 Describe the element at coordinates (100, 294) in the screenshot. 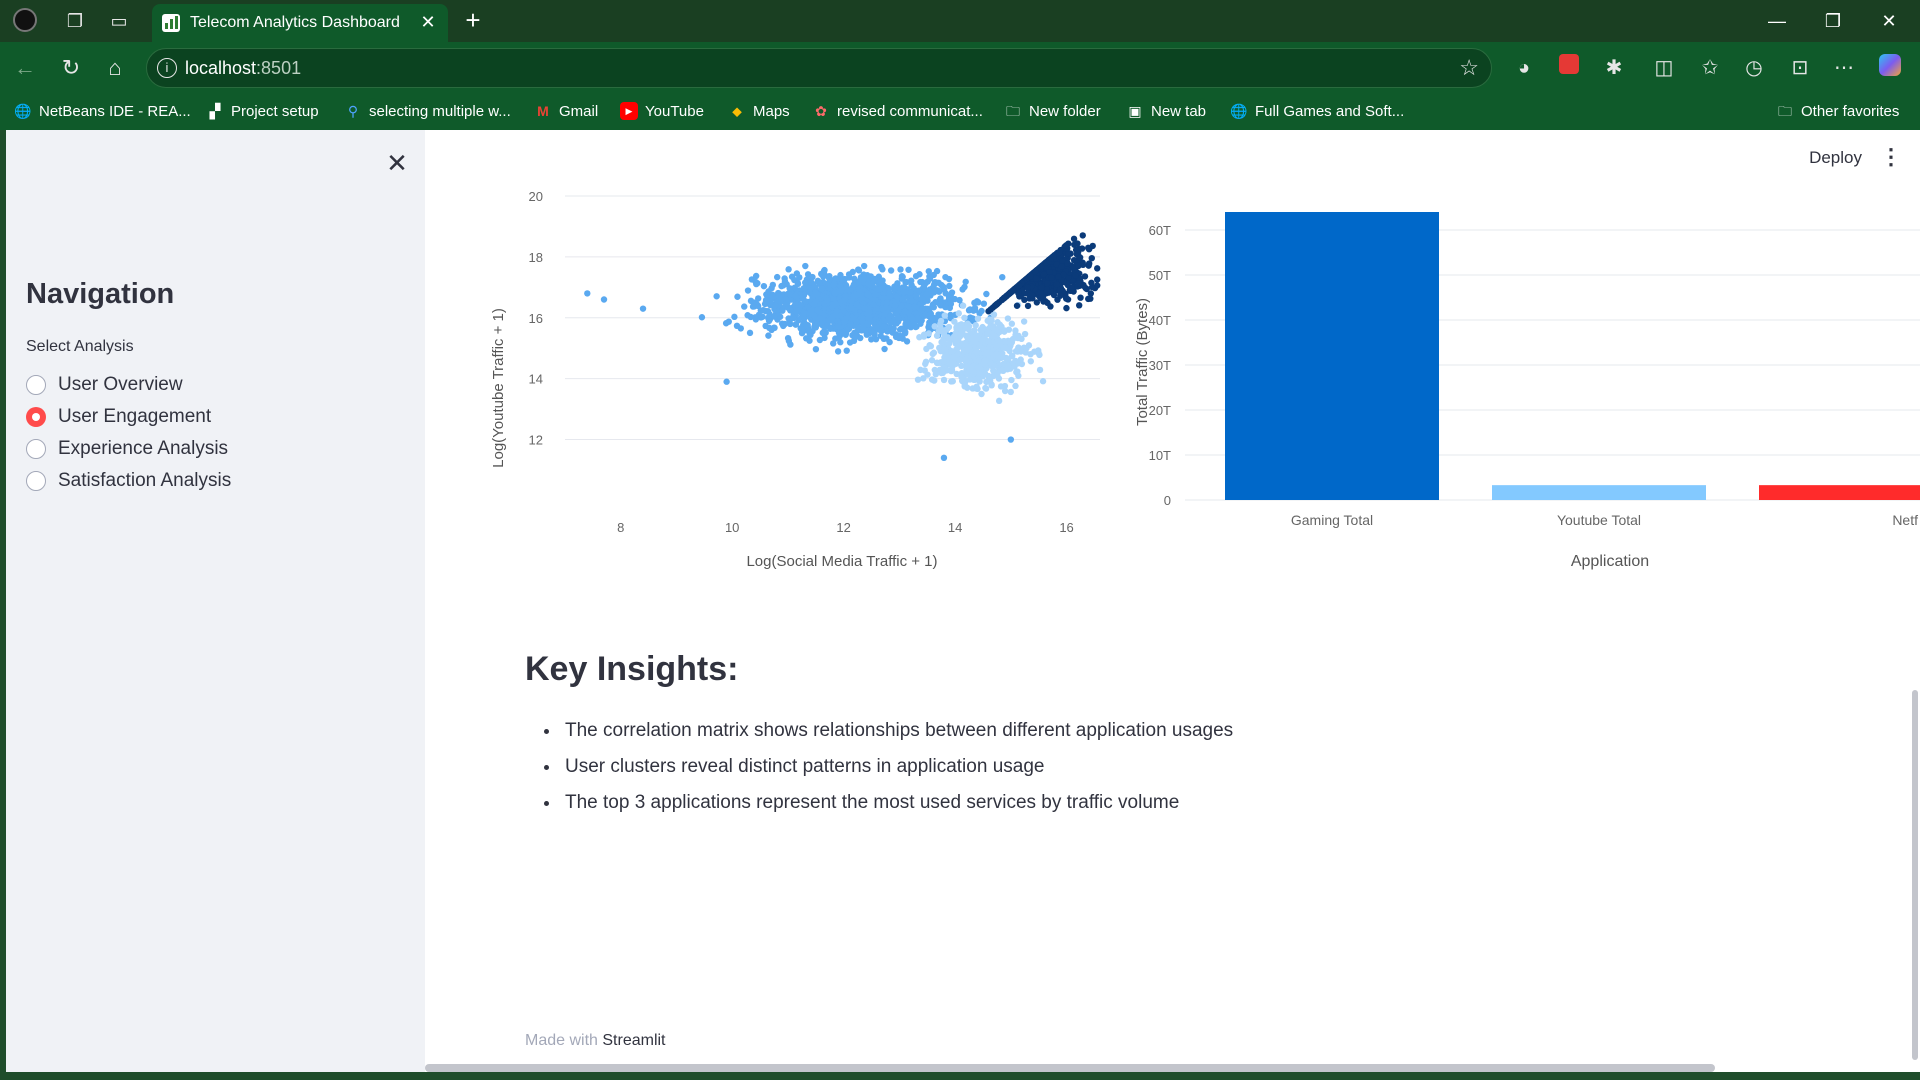

I see `sidebar-title: Navigation` at that location.